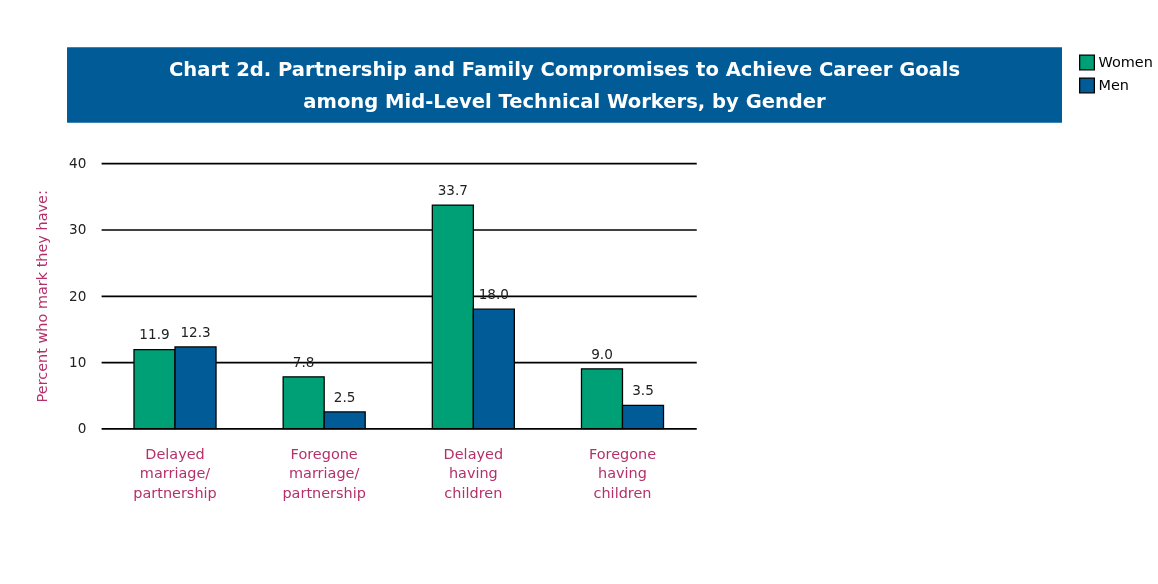  What do you see at coordinates (564, 86) in the screenshot?
I see `chart-title: Chart 2d. Partnership and Family Compromises to Achieve Career Goals among Mid-Level Technical Workers, by Gender` at bounding box center [564, 86].